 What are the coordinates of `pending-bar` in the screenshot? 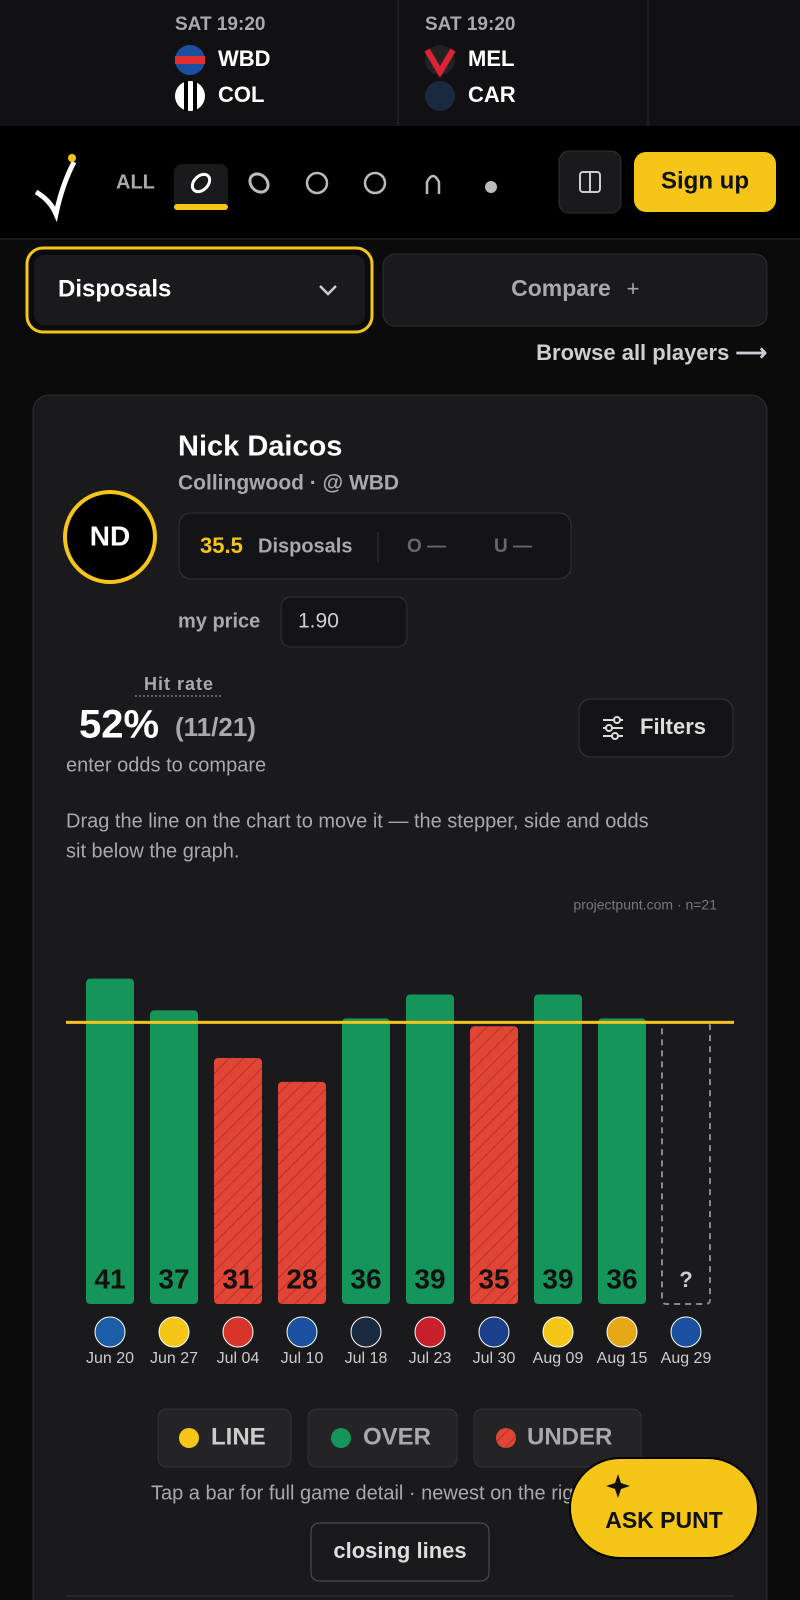 It's located at (686, 1163).